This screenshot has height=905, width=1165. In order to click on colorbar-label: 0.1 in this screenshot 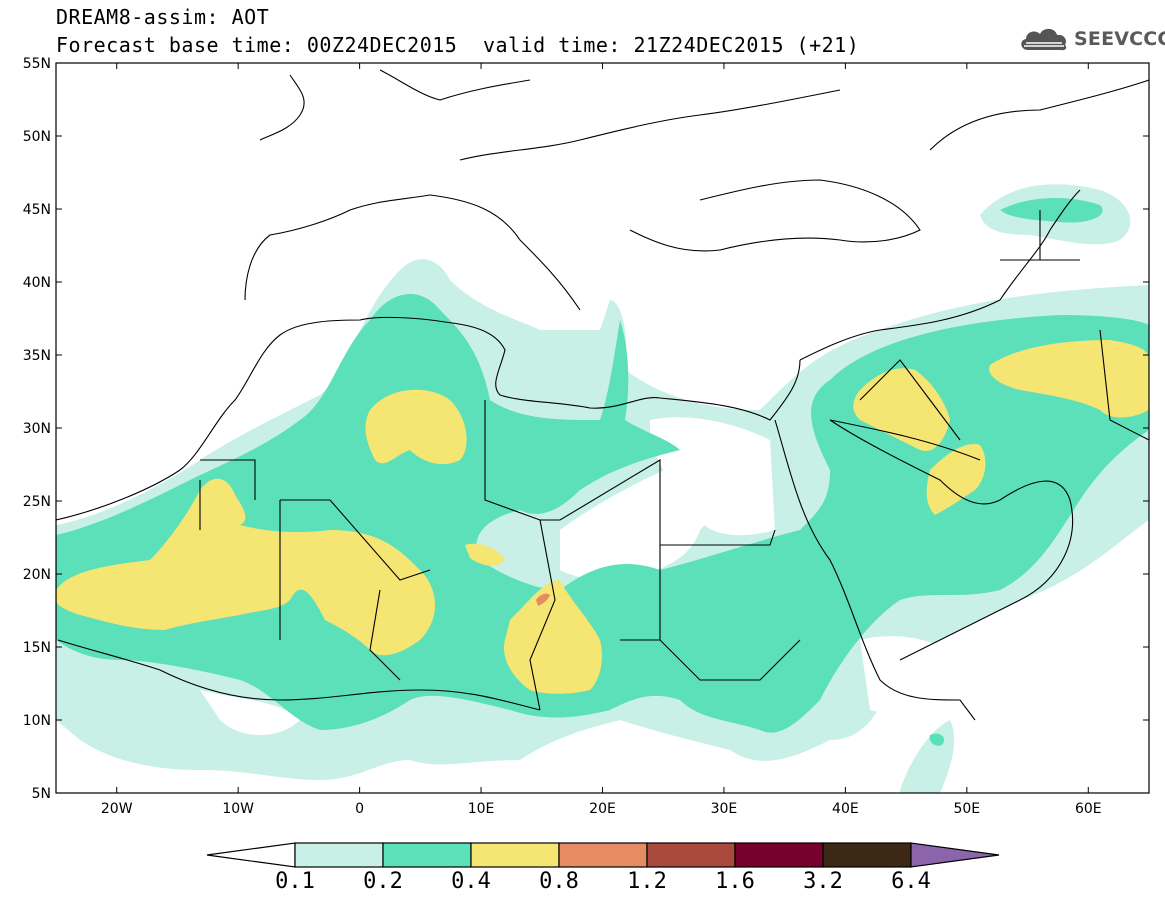, I will do `click(295, 881)`.